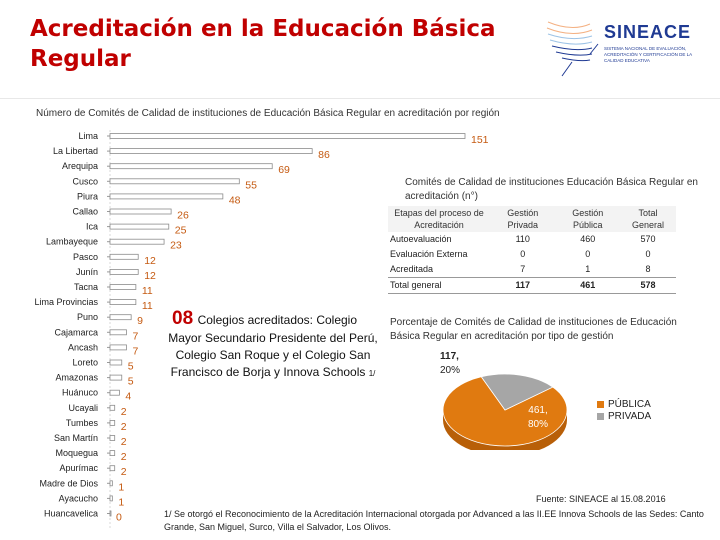 The width and height of the screenshot is (720, 540). I want to click on value-label: 69, so click(284, 170).